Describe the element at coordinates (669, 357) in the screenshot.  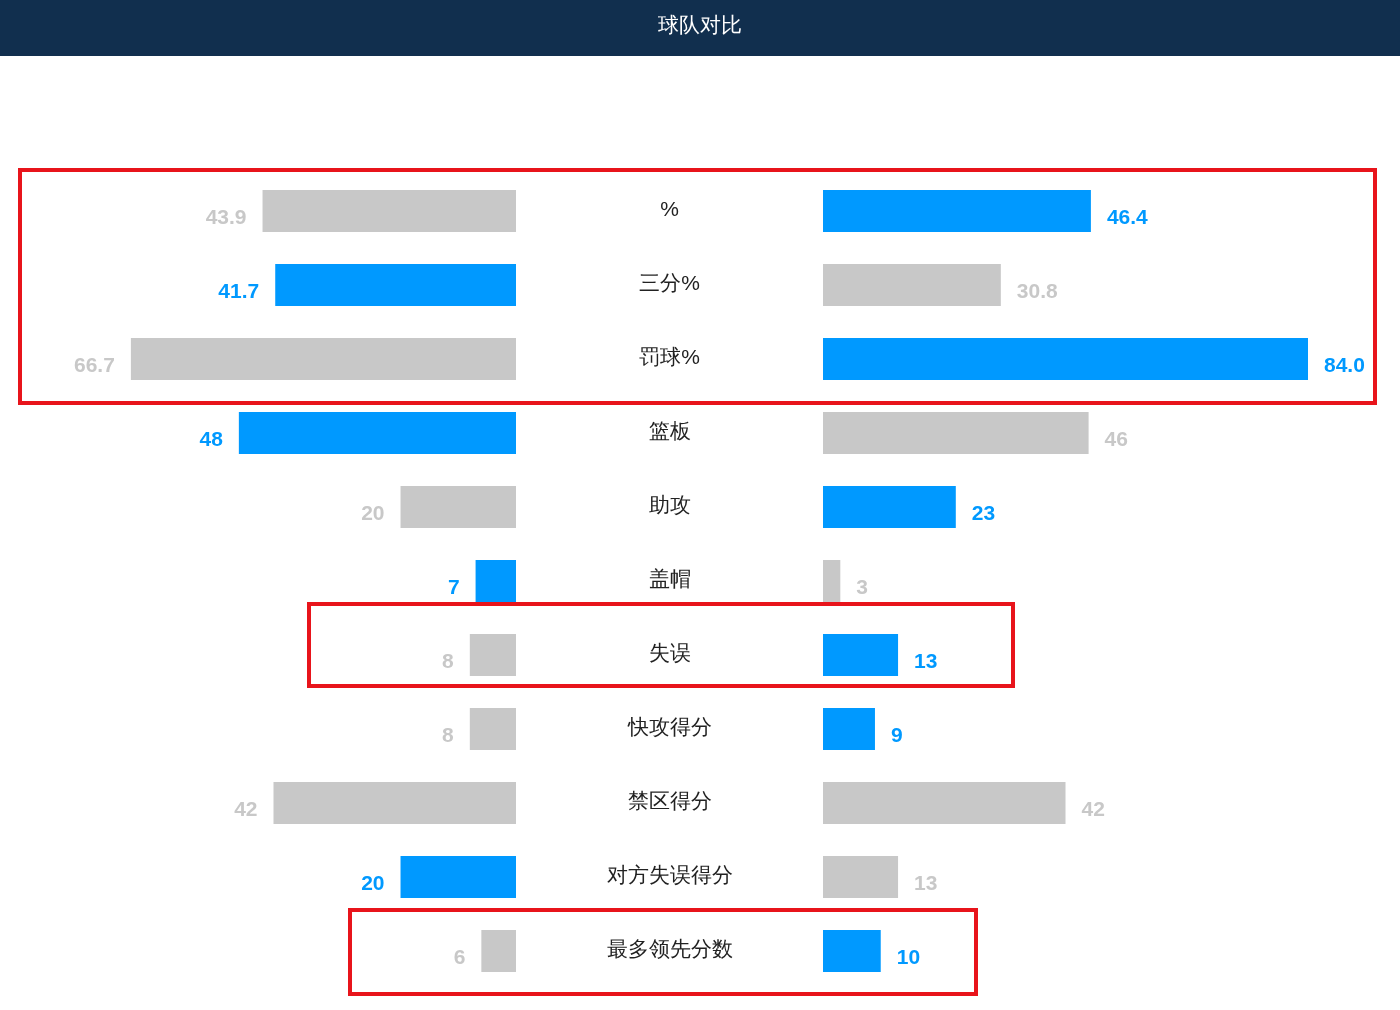
I see `y-tick-label: 罚球%` at that location.